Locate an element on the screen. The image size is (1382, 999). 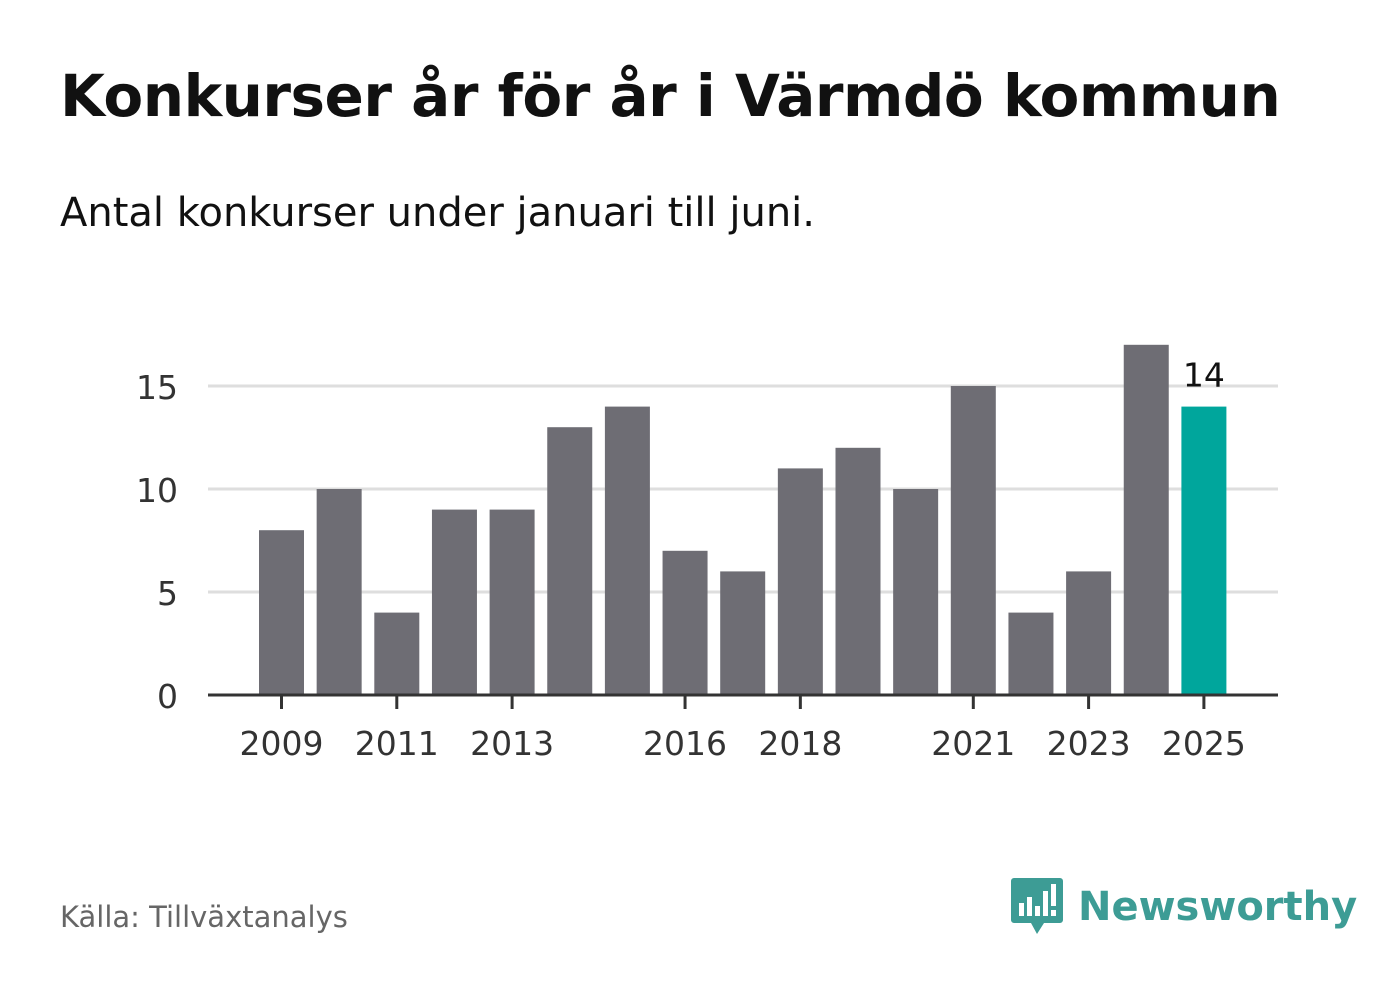
y-axis-ticks: 0 5 10 15 is located at coordinates (157, 542).